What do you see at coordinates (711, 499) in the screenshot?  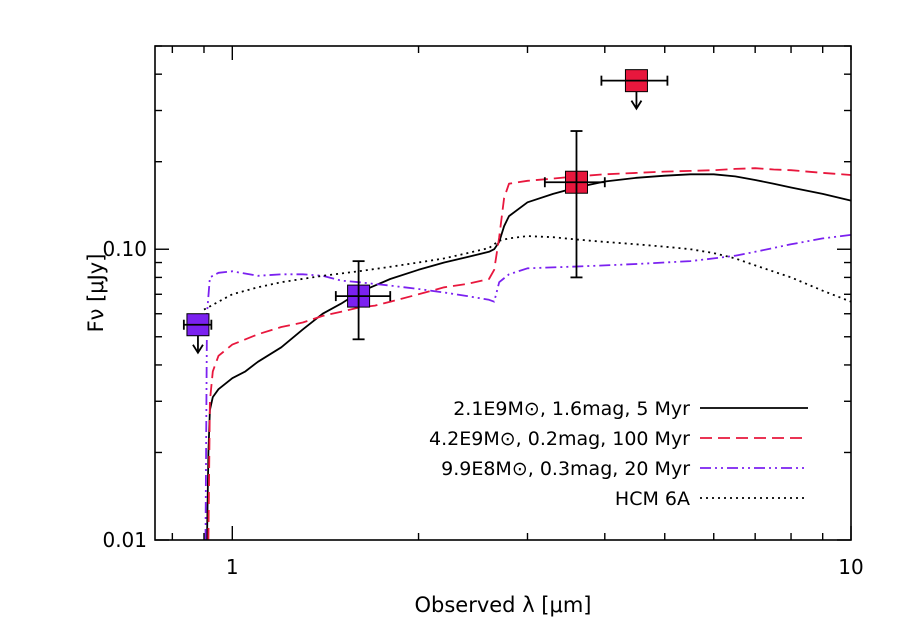 I see `legend-entry-4: HCM 6A` at bounding box center [711, 499].